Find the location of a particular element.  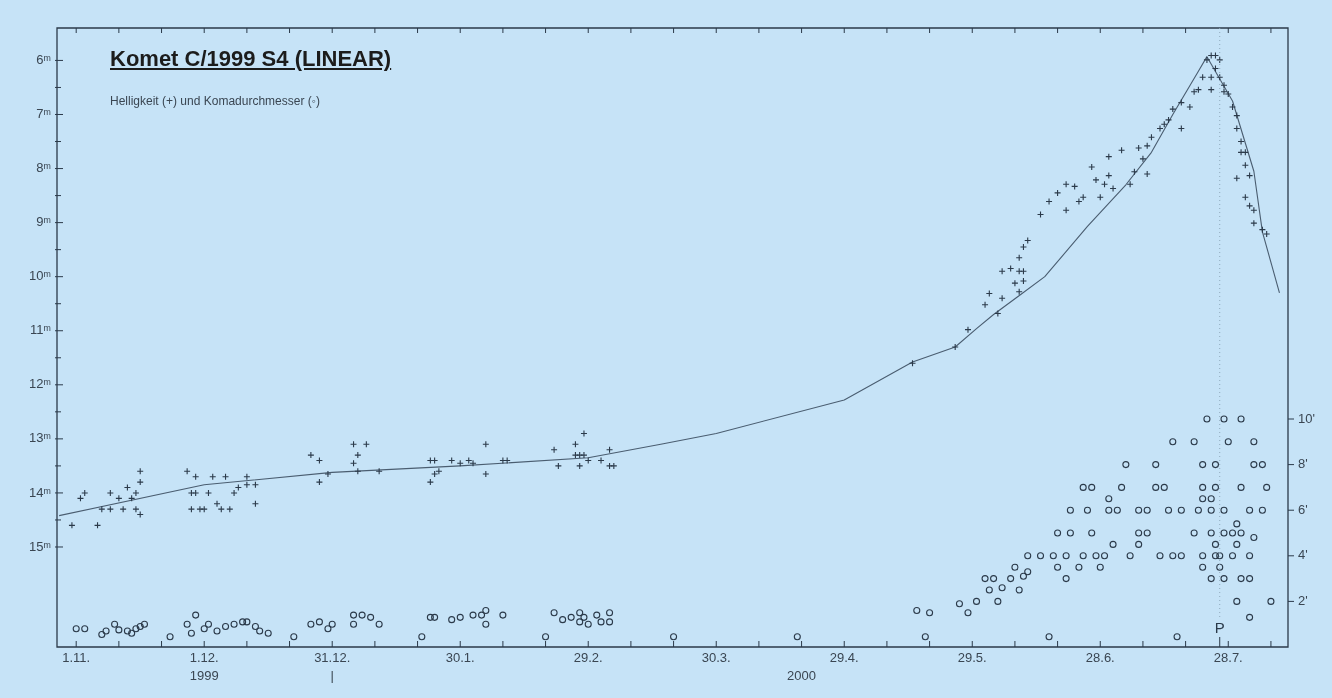

y-tick-label: 15ᵐ is located at coordinates (40, 546).